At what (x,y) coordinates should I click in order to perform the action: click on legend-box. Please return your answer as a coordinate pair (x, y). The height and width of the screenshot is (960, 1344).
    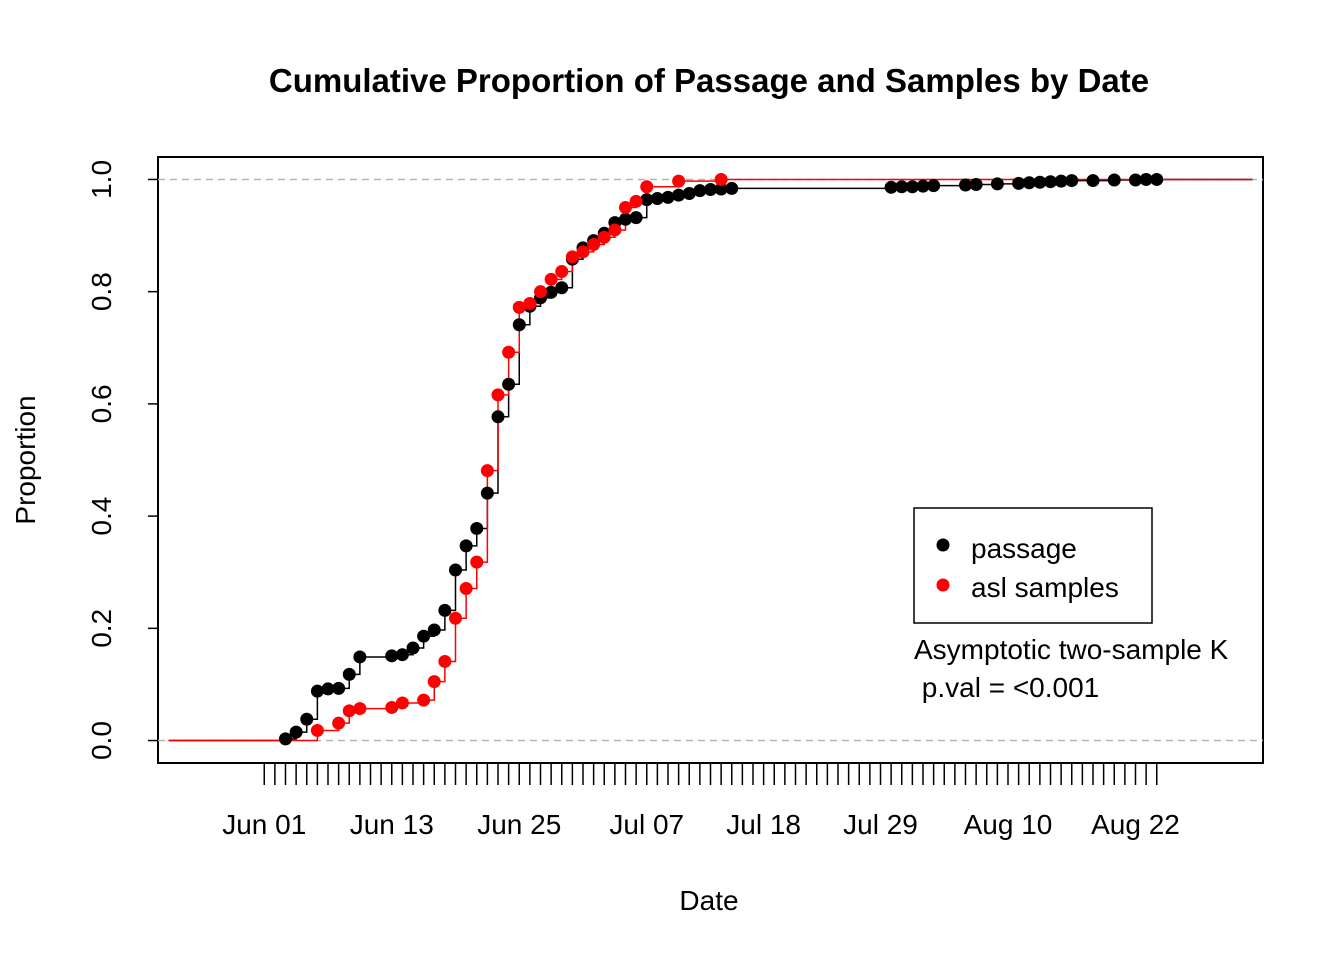
    Looking at the image, I should click on (1033, 565).